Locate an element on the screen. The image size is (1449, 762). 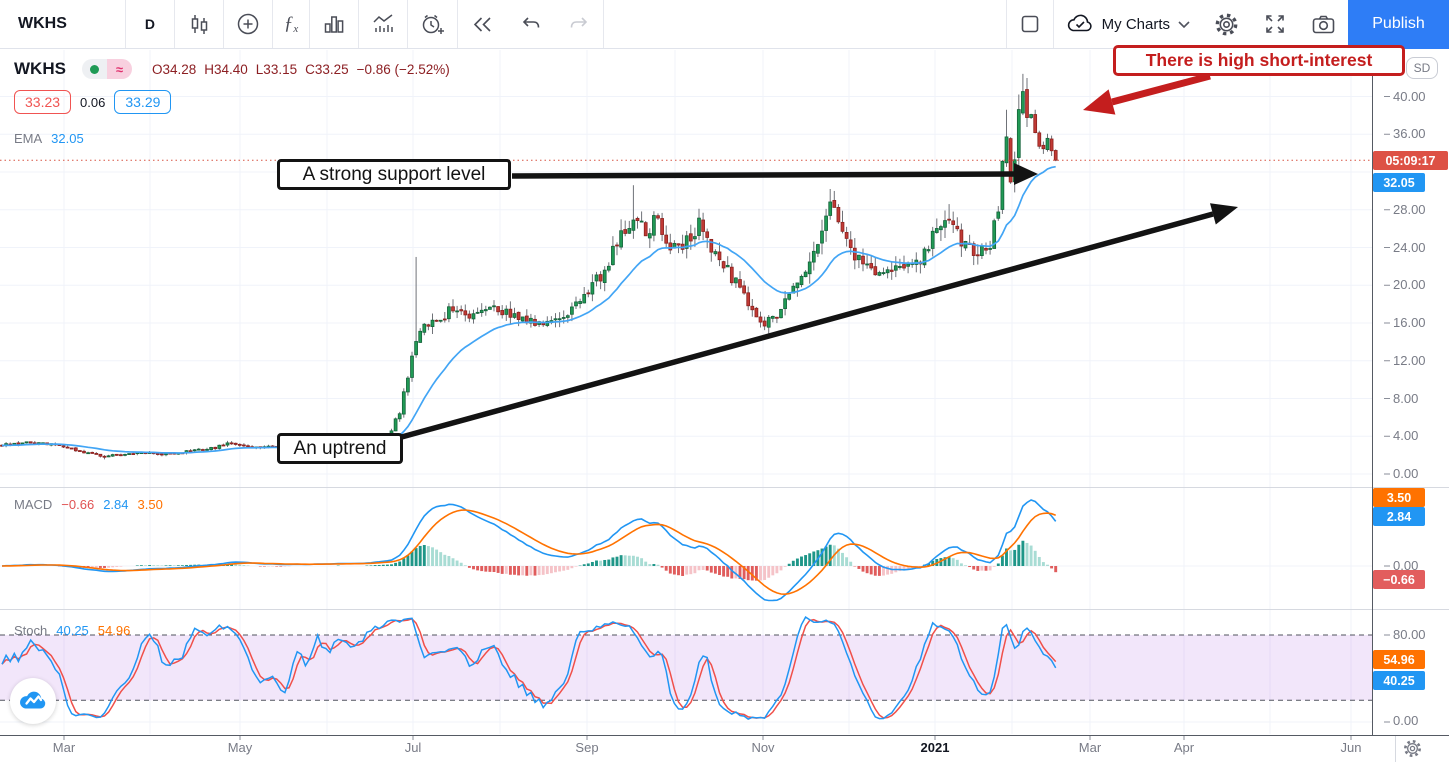
currency-tag: SD is located at coordinates (1422, 68).